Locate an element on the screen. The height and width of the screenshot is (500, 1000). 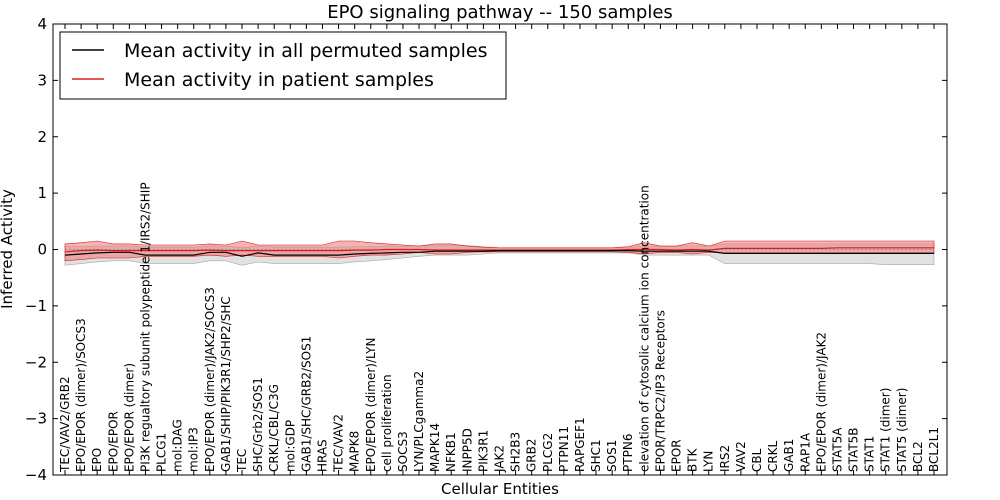
y-tick-label: 2 is located at coordinates (42, 137).